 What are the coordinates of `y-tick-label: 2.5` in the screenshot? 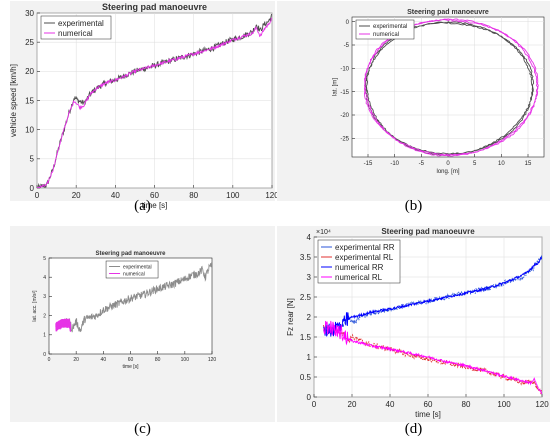 It's located at (306, 297).